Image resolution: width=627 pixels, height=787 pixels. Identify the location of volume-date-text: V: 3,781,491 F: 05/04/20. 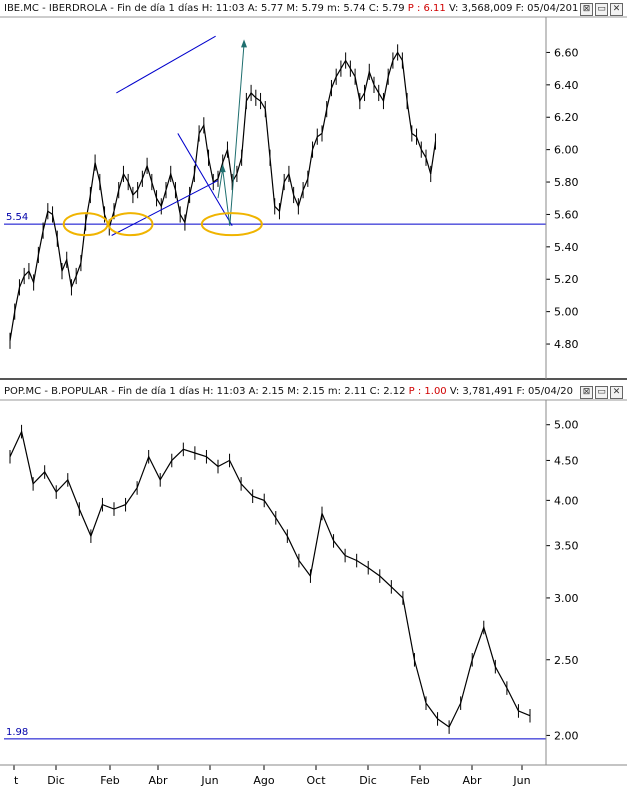
(509, 391).